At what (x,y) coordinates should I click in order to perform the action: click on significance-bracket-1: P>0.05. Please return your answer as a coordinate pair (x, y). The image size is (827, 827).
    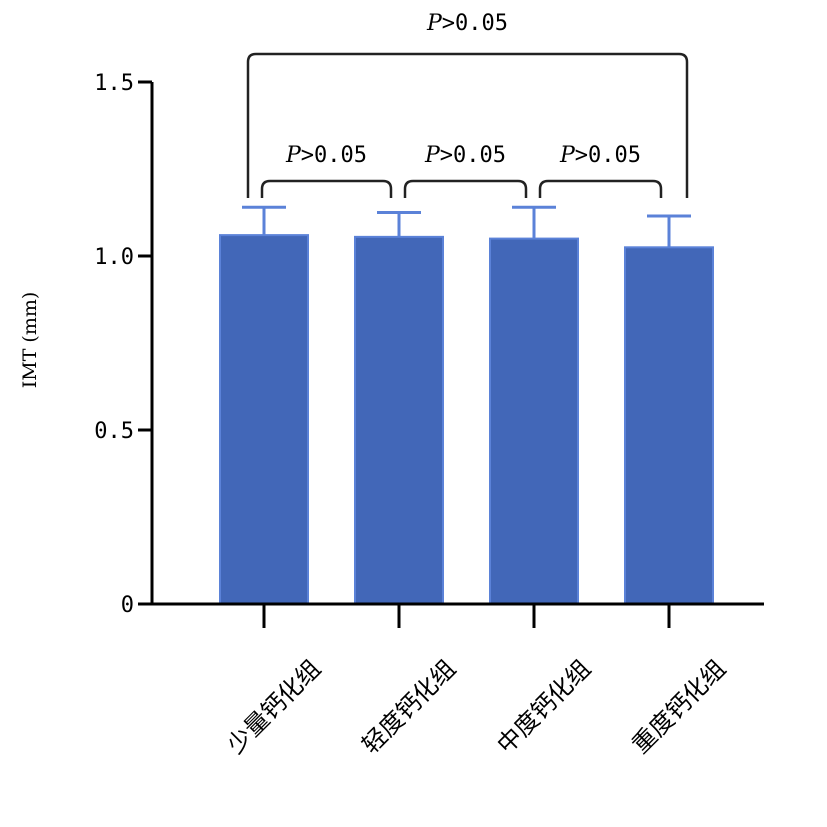
    Looking at the image, I should click on (326, 170).